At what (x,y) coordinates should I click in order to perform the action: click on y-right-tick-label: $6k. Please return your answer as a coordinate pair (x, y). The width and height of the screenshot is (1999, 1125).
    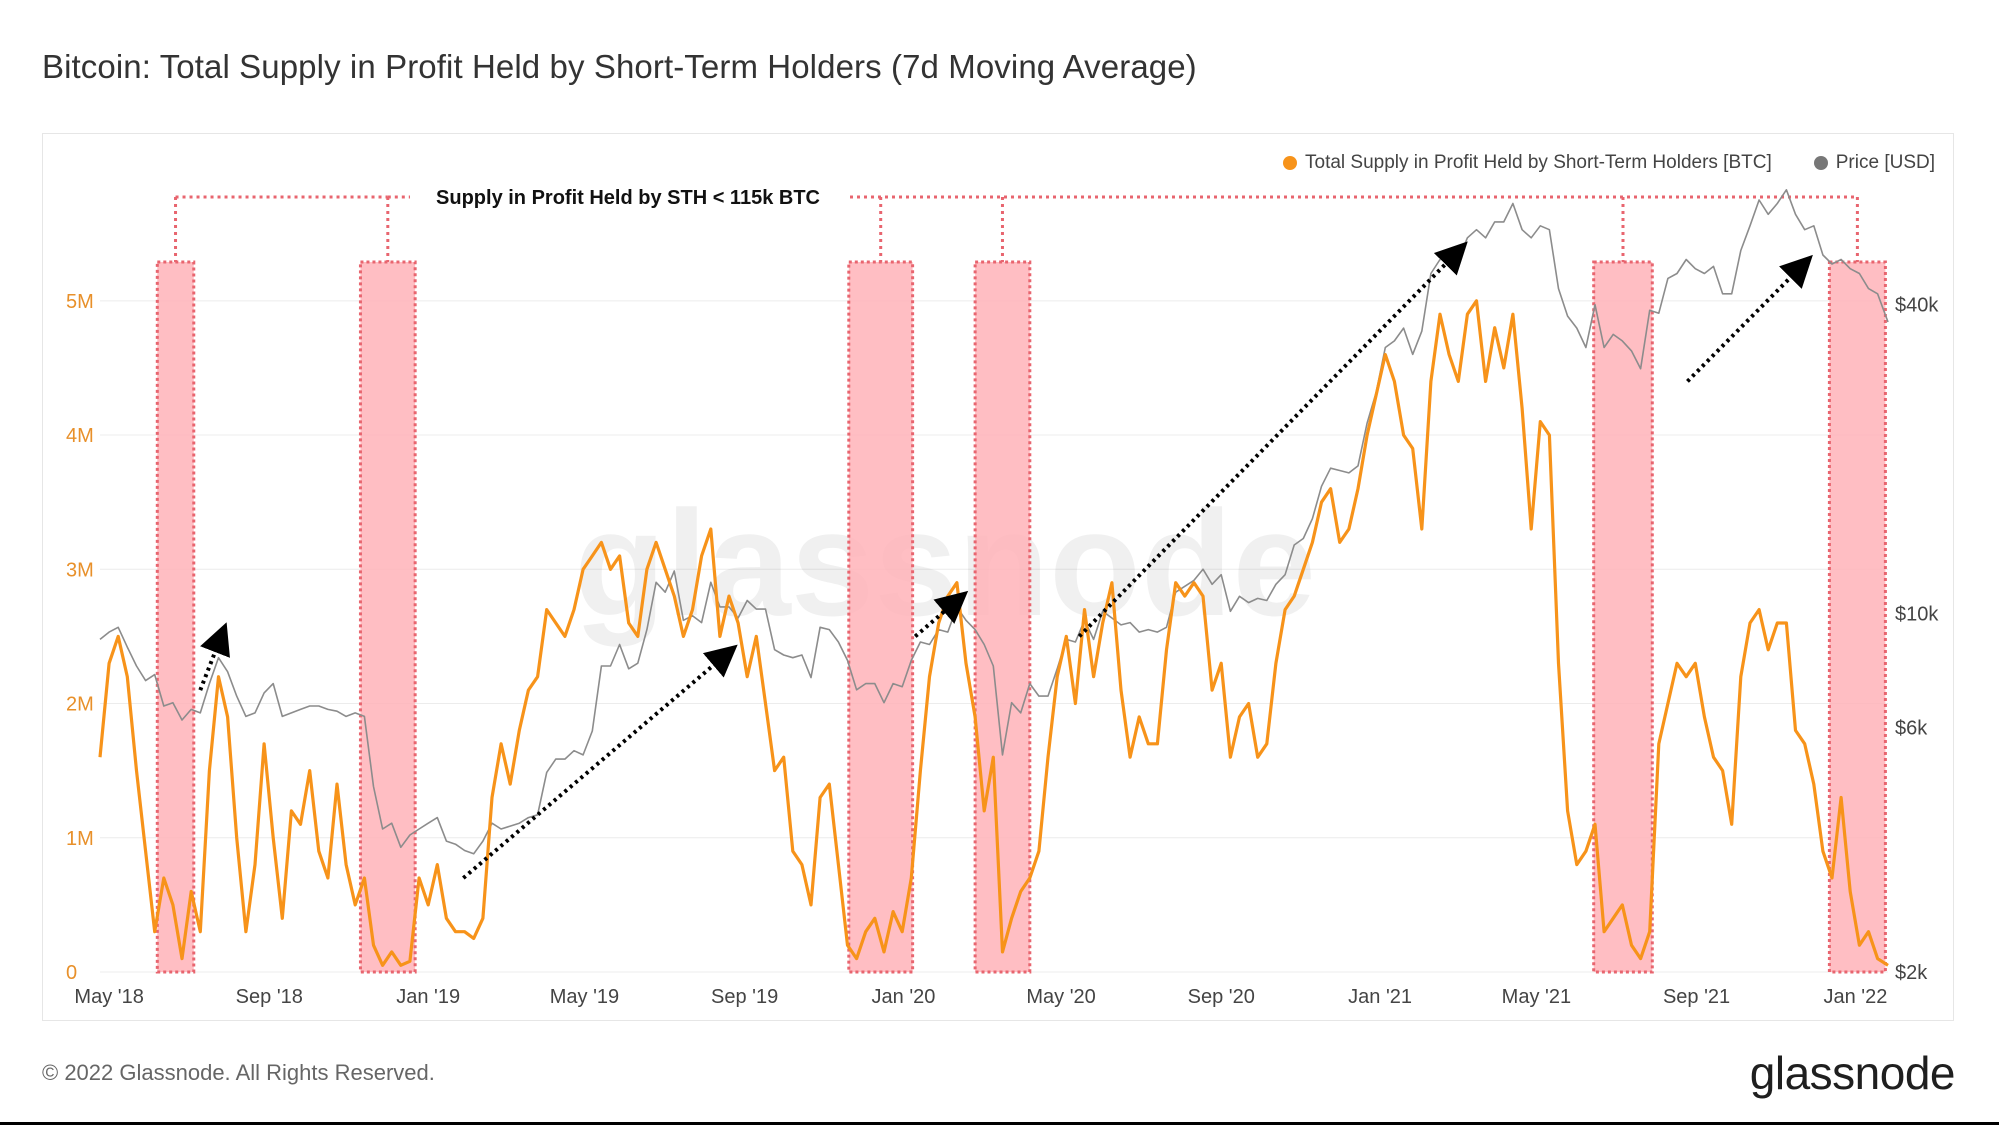
    Looking at the image, I should click on (1911, 728).